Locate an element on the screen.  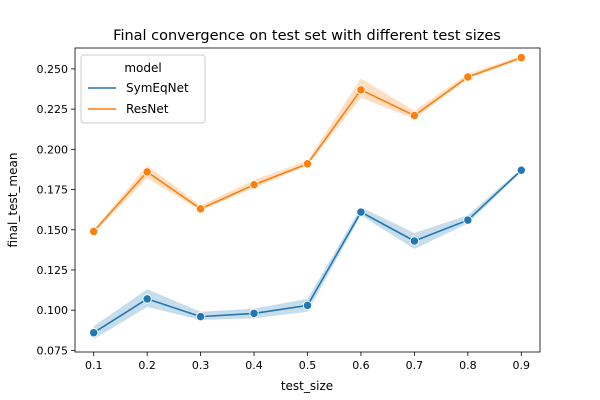
resnet-legend-label: ResNet is located at coordinates (147, 109).